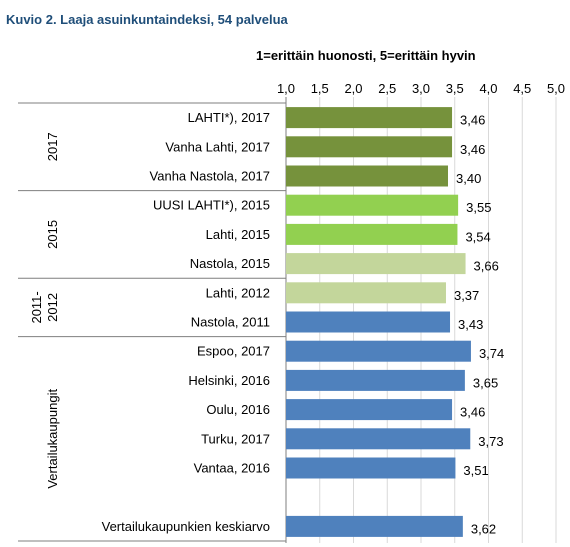 Image resolution: width=570 pixels, height=547 pixels. Describe the element at coordinates (470, 324) in the screenshot. I see `value-label: 3,43` at that location.